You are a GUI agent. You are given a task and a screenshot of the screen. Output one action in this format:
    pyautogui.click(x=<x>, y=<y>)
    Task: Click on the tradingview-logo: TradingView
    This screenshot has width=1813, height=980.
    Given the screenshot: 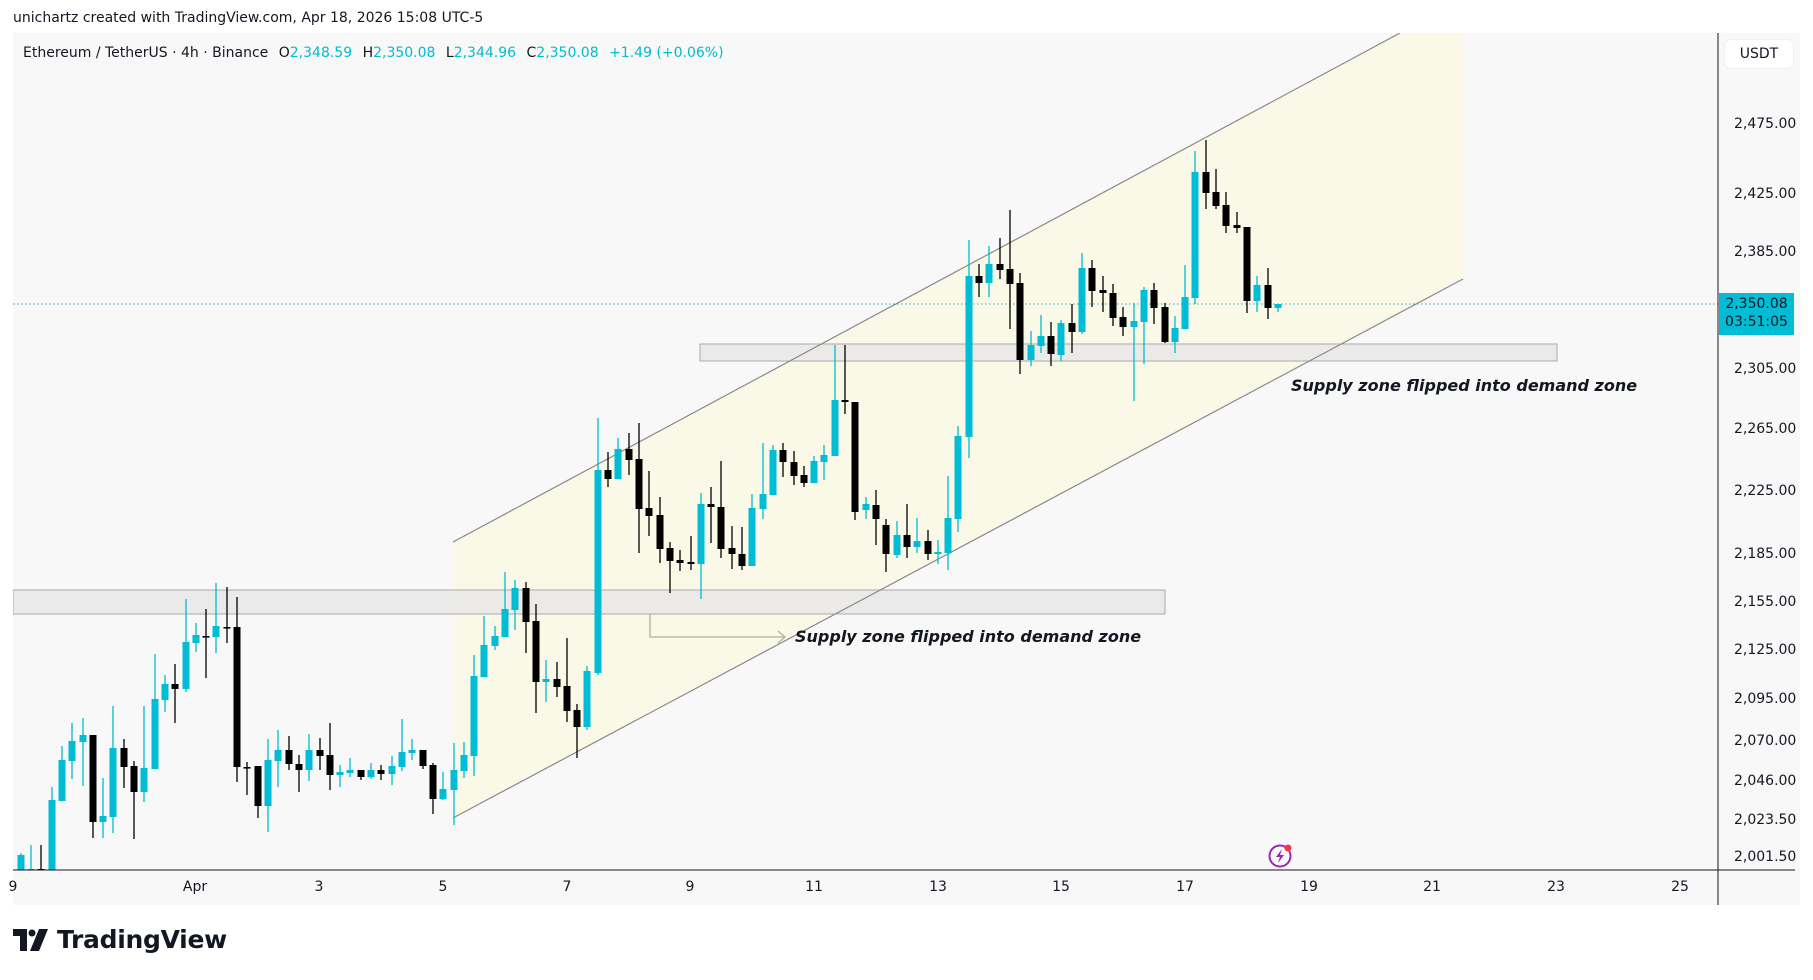 What is the action you would take?
    pyautogui.click(x=120, y=939)
    